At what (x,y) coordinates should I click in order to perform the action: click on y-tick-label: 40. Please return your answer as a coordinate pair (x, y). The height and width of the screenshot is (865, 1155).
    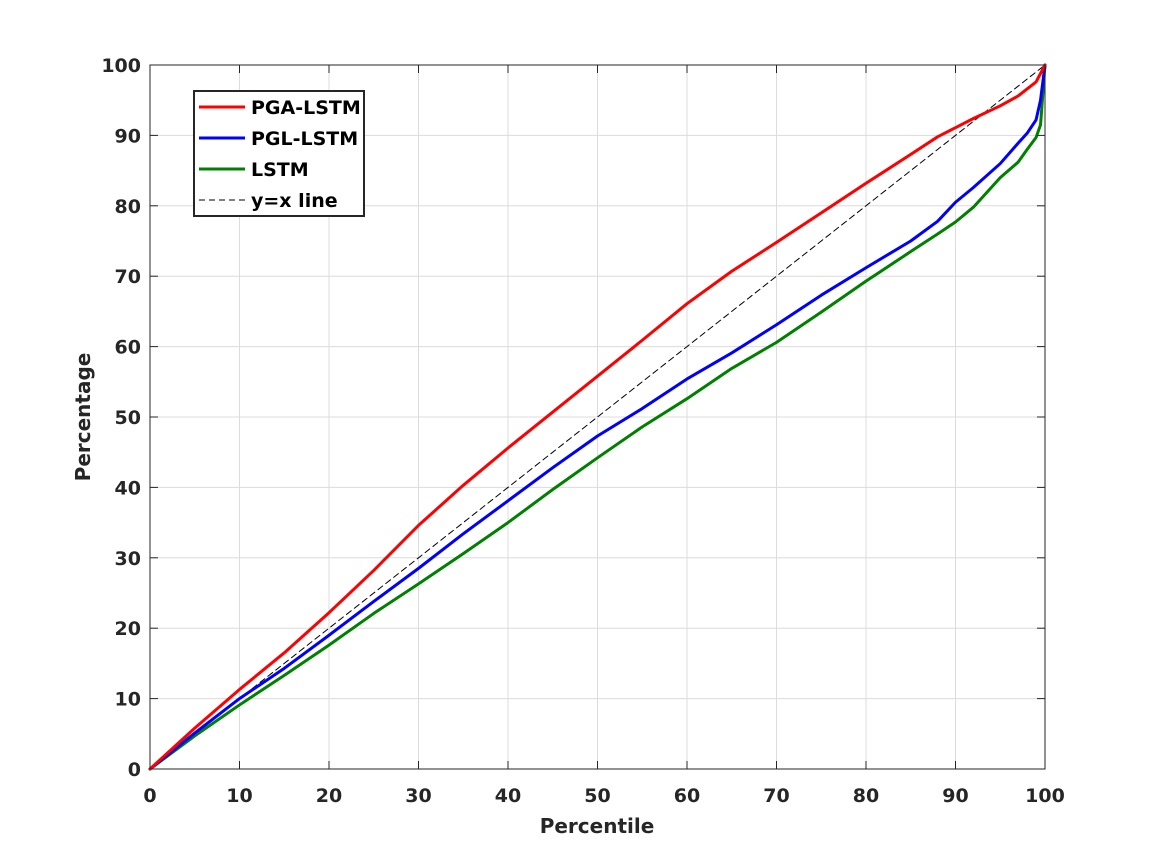
    Looking at the image, I should click on (128, 488).